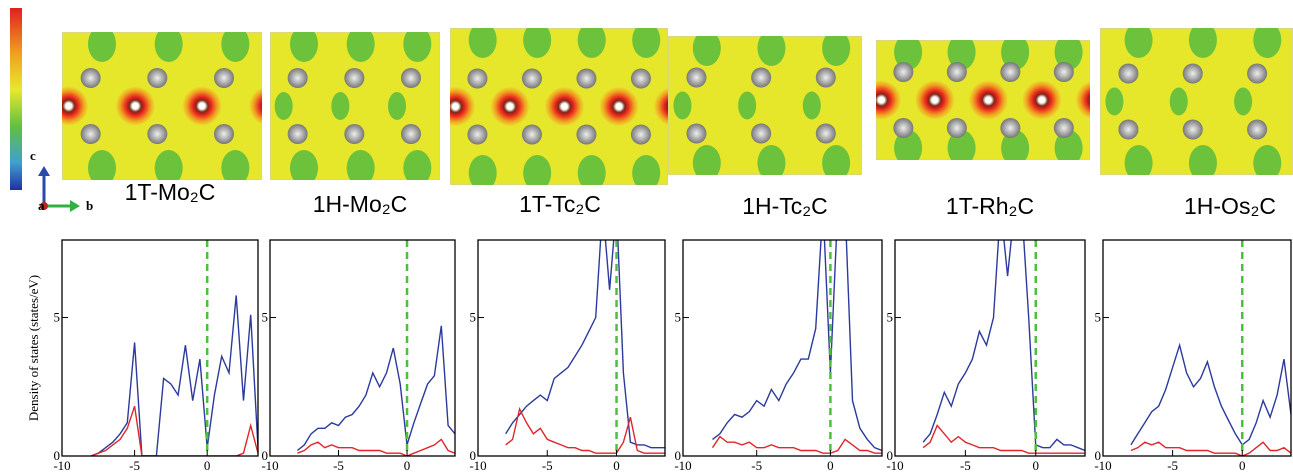  Describe the element at coordinates (33, 155) in the screenshot. I see `axis-label-c: c` at that location.